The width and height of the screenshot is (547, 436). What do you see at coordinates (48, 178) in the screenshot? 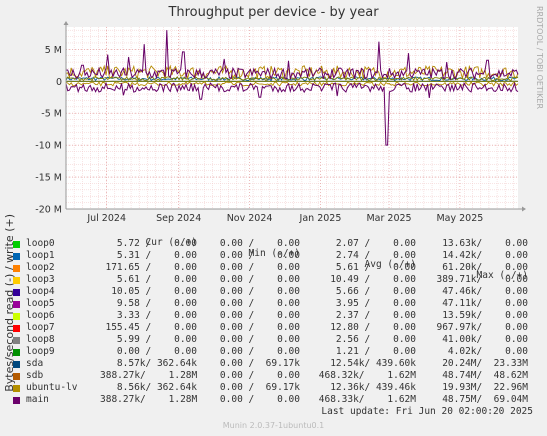
I see `y-tick-label: -15 M` at bounding box center [48, 178].